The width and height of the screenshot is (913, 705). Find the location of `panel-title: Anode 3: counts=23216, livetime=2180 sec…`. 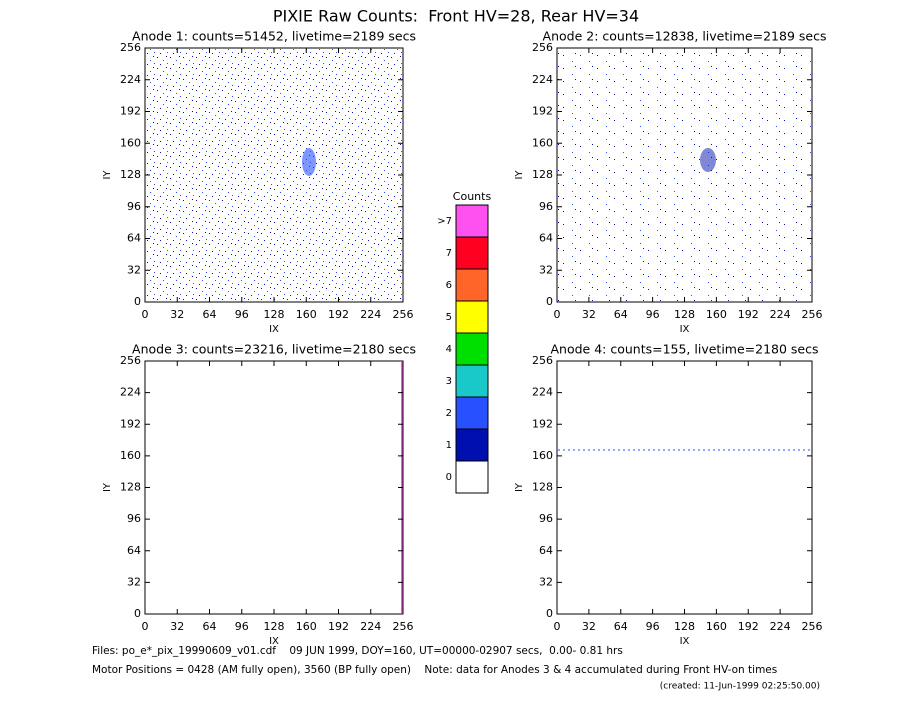

panel-title: Anode 3: counts=23216, livetime=2180 sec… is located at coordinates (274, 349).